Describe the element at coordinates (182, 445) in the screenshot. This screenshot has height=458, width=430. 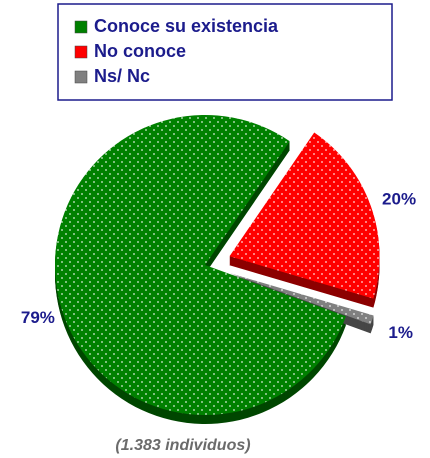
I see `caption: (1.383 individuos)` at that location.